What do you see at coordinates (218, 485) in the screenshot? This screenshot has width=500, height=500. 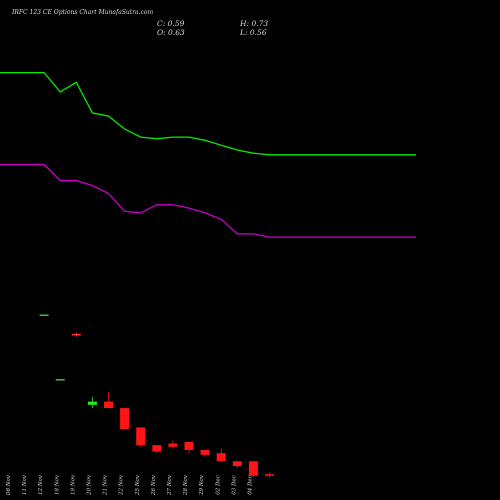 I see `x-tick-label: 02 Dec` at bounding box center [218, 485].